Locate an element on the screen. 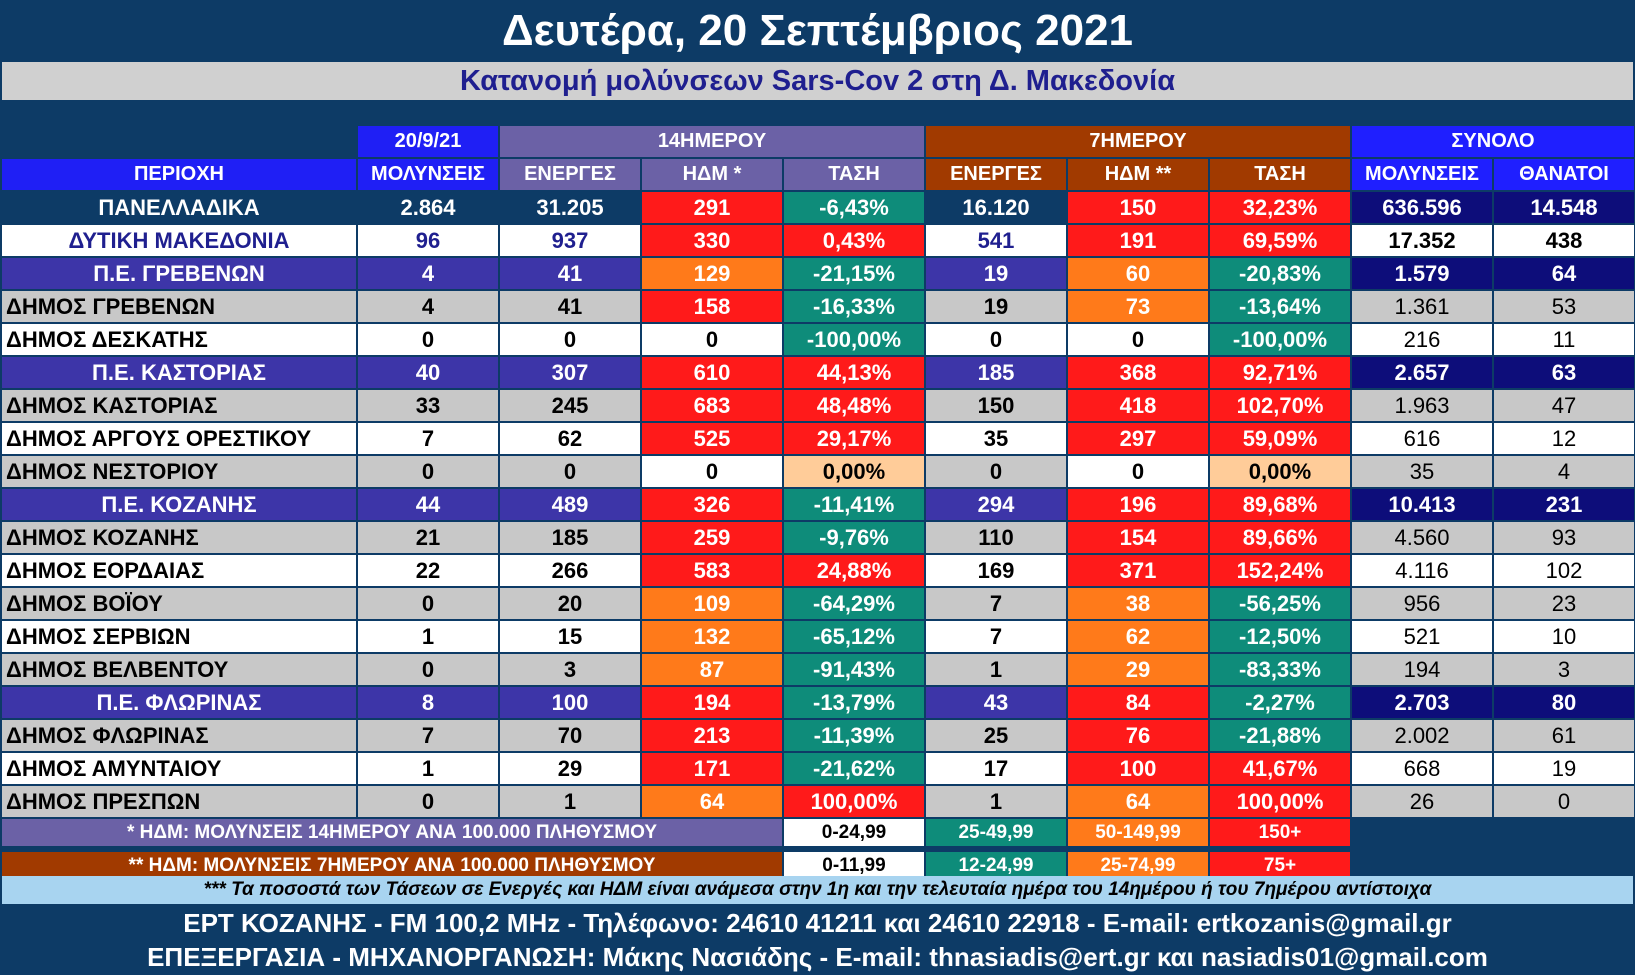  table-cell: 25 is located at coordinates (996, 735).